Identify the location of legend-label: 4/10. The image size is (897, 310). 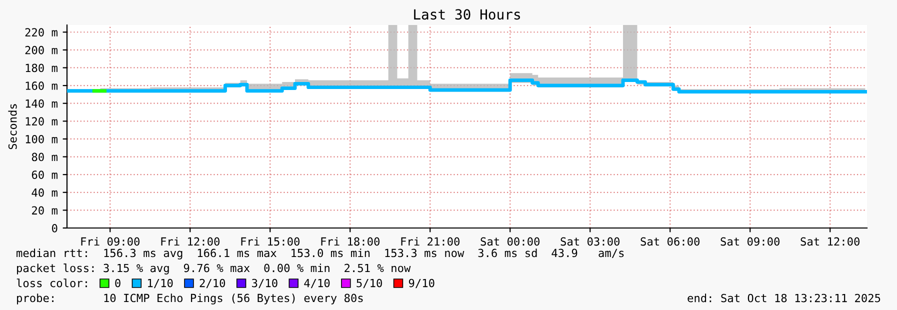
(317, 283).